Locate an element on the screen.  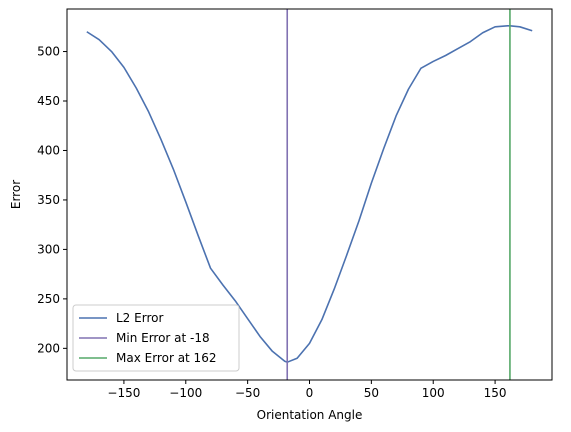
x-tick-label: 0 is located at coordinates (310, 393).